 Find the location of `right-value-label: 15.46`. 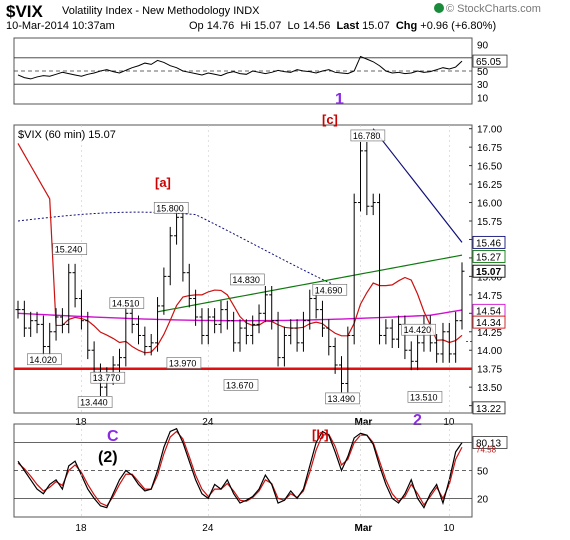

right-value-label: 15.46 is located at coordinates (488, 243).